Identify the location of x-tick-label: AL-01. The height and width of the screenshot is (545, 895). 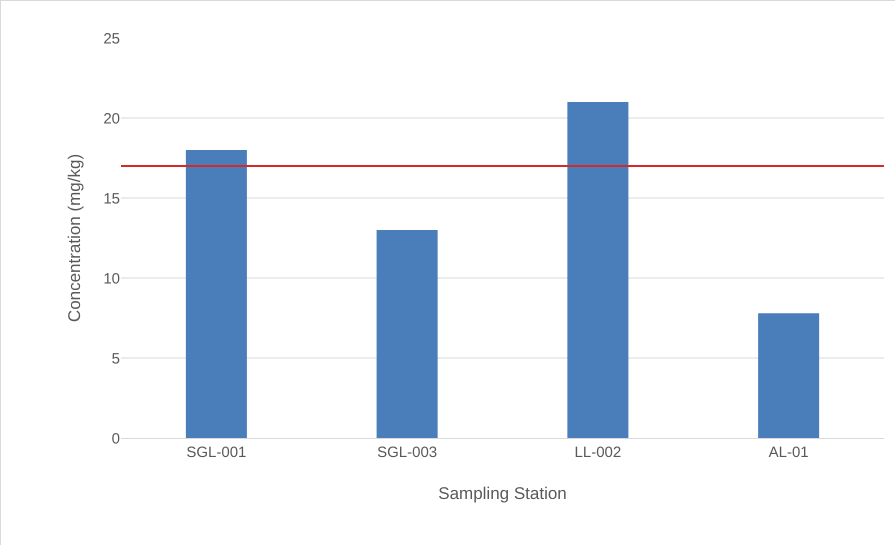
(788, 452).